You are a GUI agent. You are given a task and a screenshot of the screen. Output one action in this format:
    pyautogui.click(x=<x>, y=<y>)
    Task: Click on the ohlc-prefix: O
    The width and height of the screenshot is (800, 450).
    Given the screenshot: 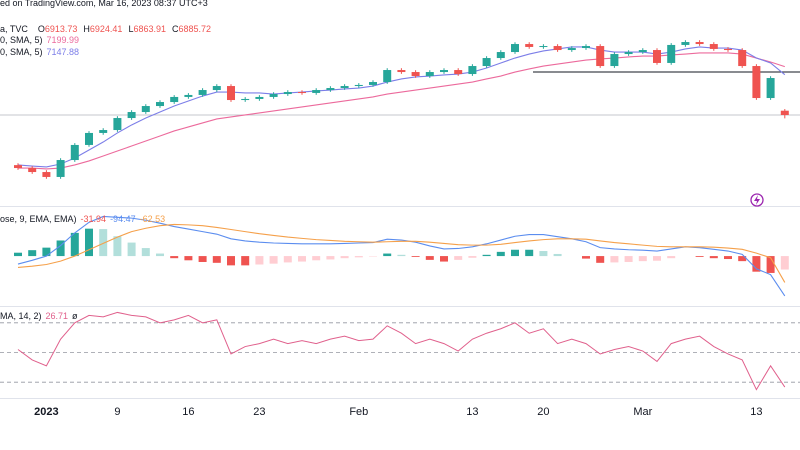 What is the action you would take?
    pyautogui.click(x=41, y=29)
    